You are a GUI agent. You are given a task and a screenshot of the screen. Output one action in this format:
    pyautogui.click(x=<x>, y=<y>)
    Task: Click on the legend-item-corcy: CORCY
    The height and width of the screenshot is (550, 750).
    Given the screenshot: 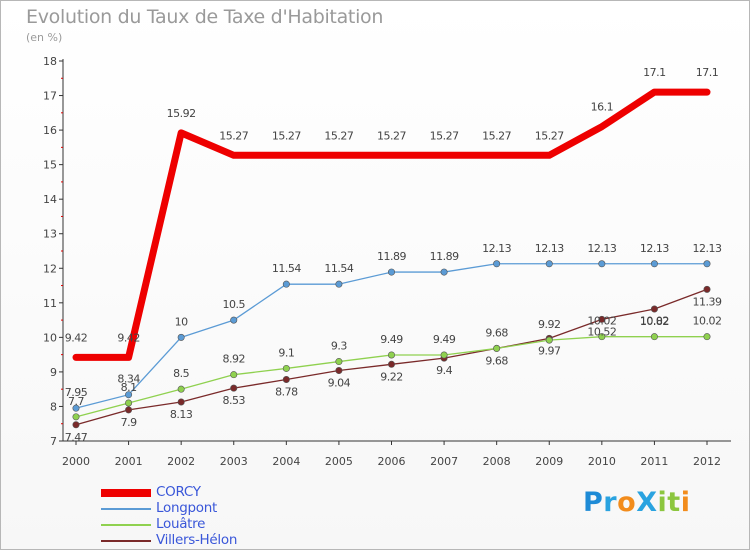 What is the action you would take?
    pyautogui.click(x=201, y=492)
    